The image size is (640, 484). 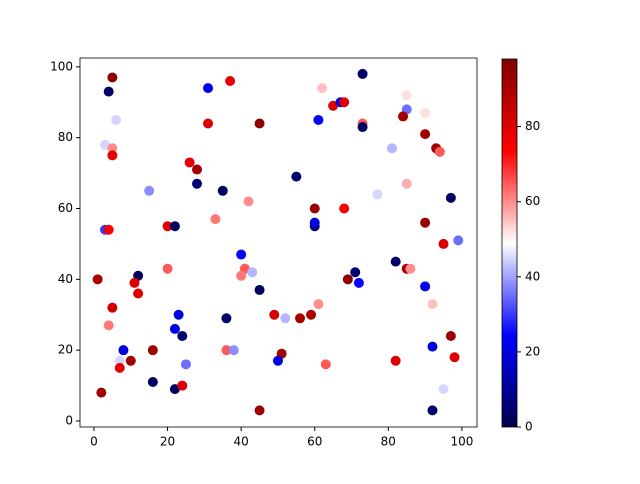 What do you see at coordinates (241, 442) in the screenshot?
I see `x-tick-label: 40` at bounding box center [241, 442].